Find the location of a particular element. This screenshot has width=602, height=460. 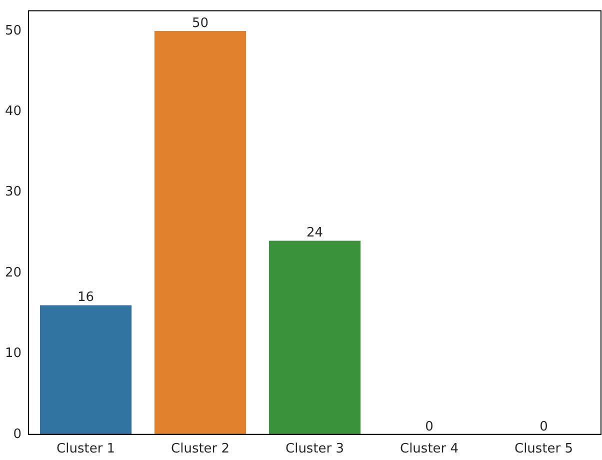

y-tick-label: 40 is located at coordinates (13, 112).